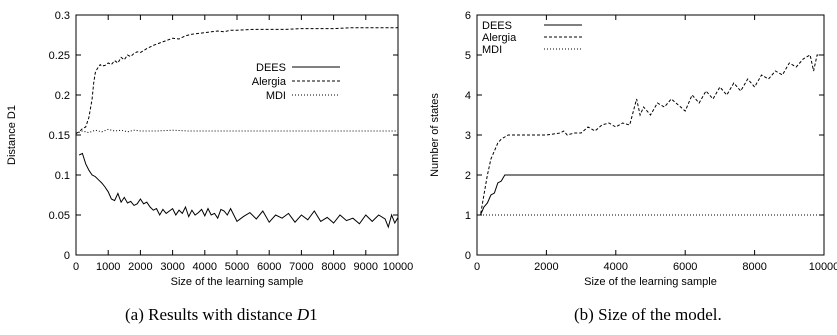 The height and width of the screenshot is (335, 837). What do you see at coordinates (468, 56) in the screenshot?
I see `y-tick-label: 5` at bounding box center [468, 56].